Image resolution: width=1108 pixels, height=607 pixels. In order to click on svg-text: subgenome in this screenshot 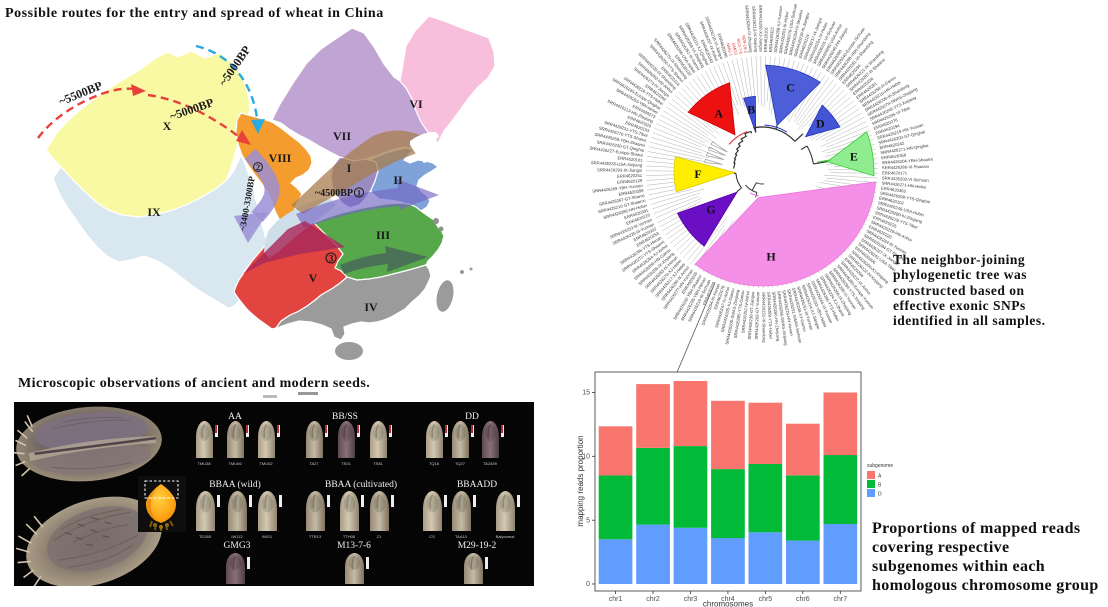, I will do `click(880, 466)`.